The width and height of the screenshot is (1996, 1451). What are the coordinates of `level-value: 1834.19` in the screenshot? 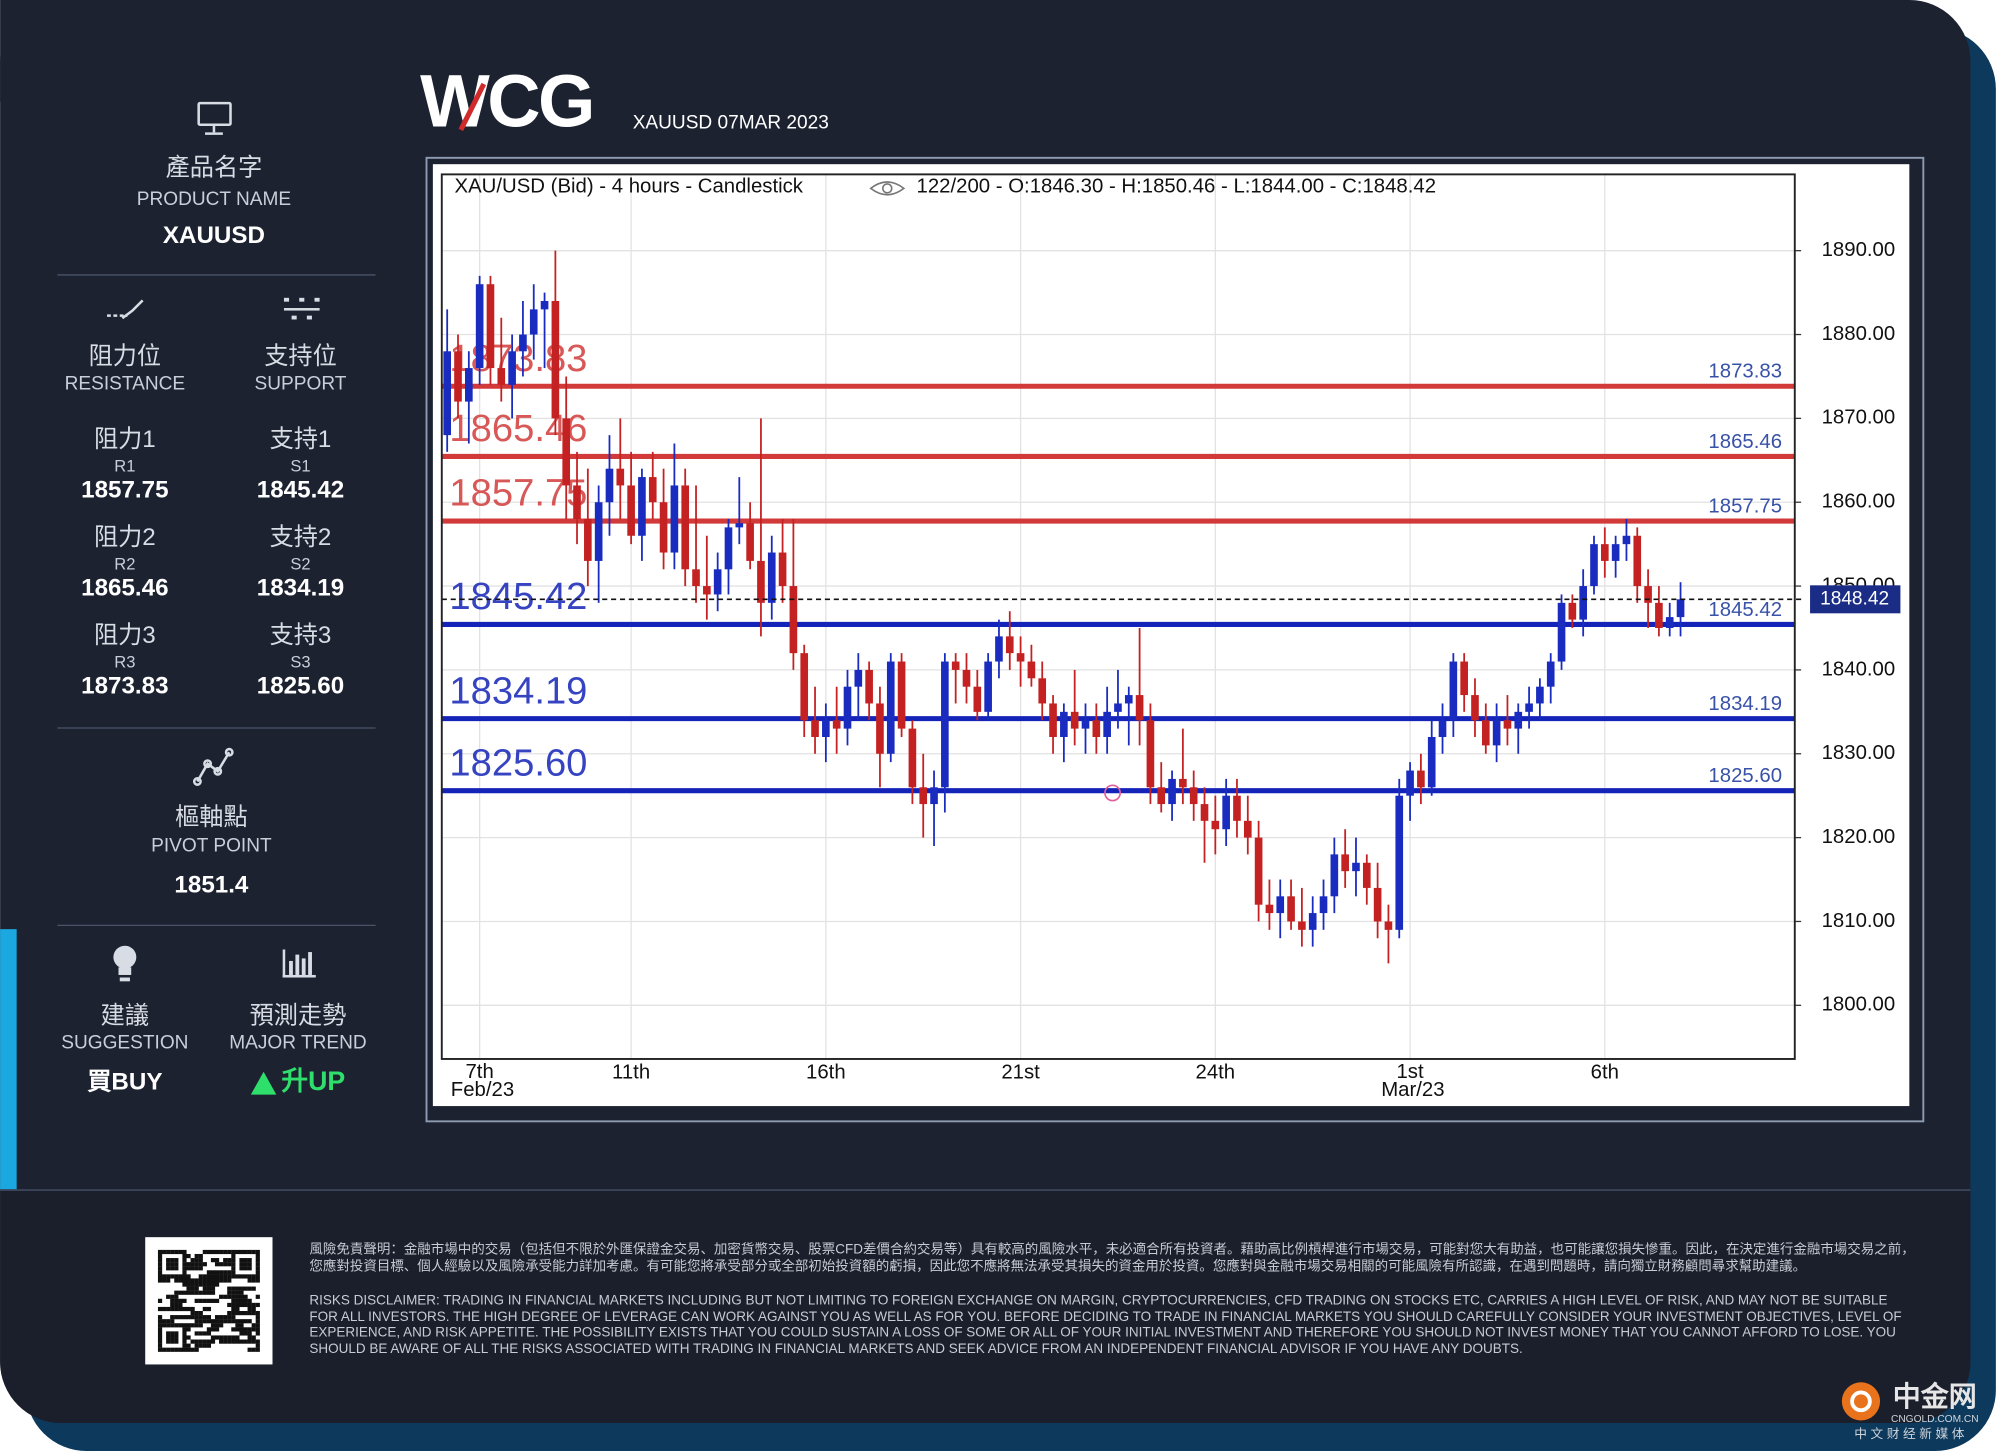 It's located at (300, 588).